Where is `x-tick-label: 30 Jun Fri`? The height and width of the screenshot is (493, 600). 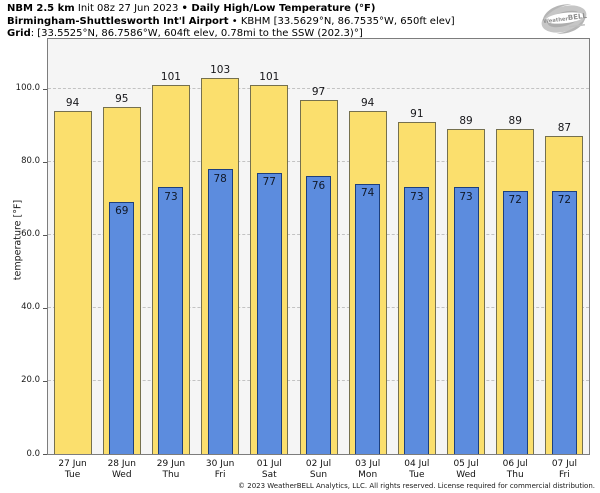 x-tick-label: 30 Jun Fri is located at coordinates (220, 470).